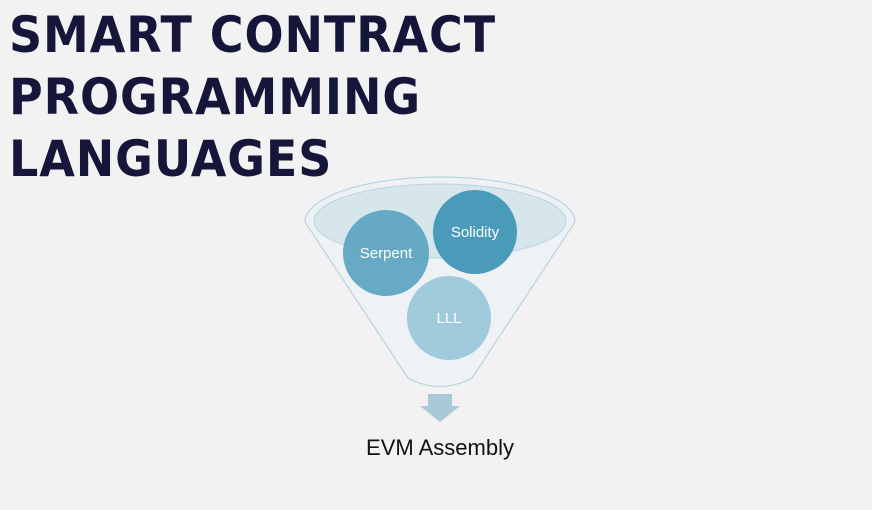  I want to click on title-line-1: SMART CONTRACT PROGRAMMING, so click(253, 66).